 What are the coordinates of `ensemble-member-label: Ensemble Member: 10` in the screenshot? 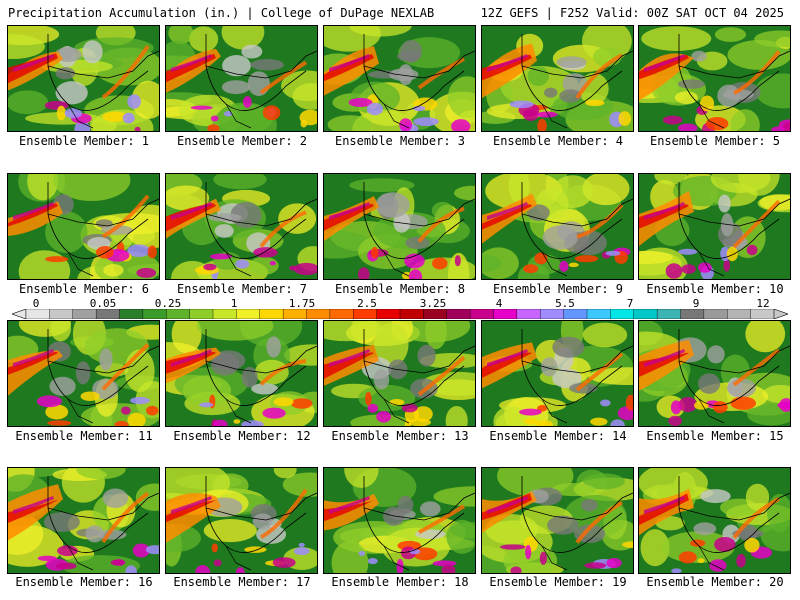 It's located at (715, 289).